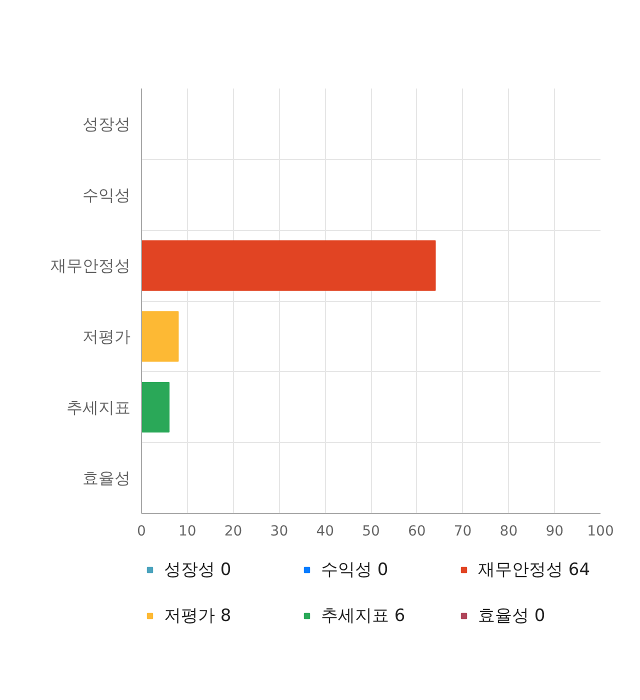 The image size is (640, 700). What do you see at coordinates (417, 532) in the screenshot?
I see `x-tick-label: 60` at bounding box center [417, 532].